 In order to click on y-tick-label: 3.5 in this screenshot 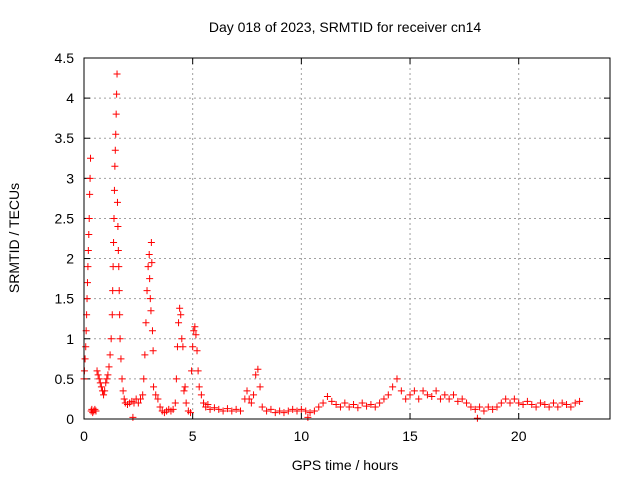, I will do `click(65, 138)`.